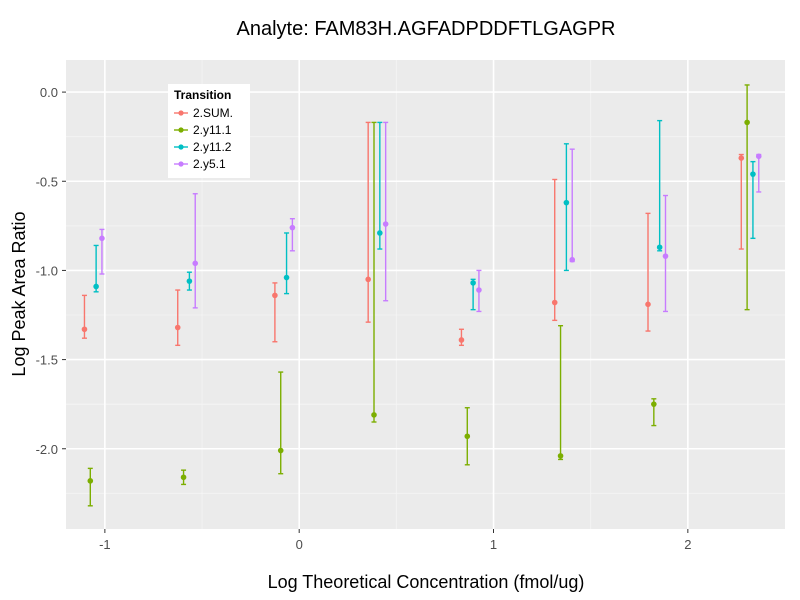  What do you see at coordinates (213, 113) in the screenshot?
I see `legend-label: 2.SUM.` at bounding box center [213, 113].